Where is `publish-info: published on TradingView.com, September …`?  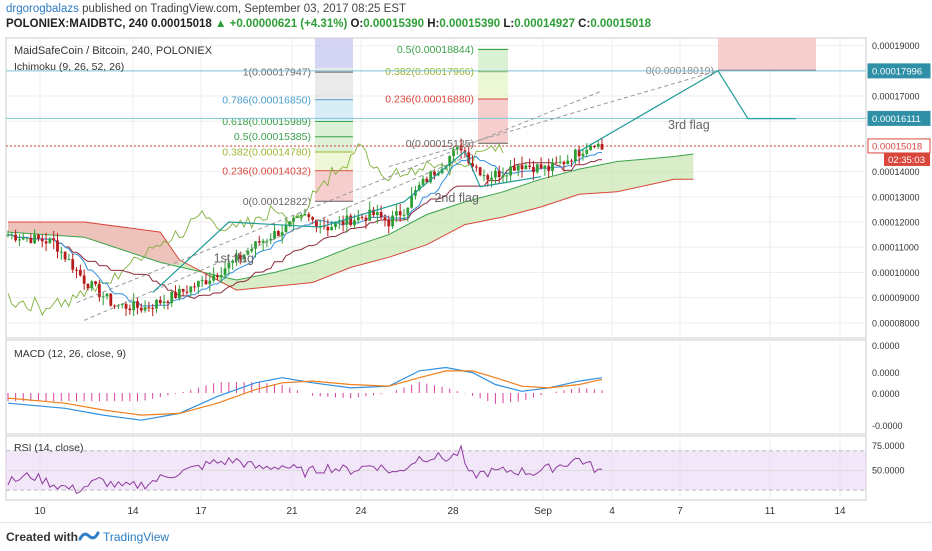 publish-info: published on TradingView.com, September … is located at coordinates (244, 9).